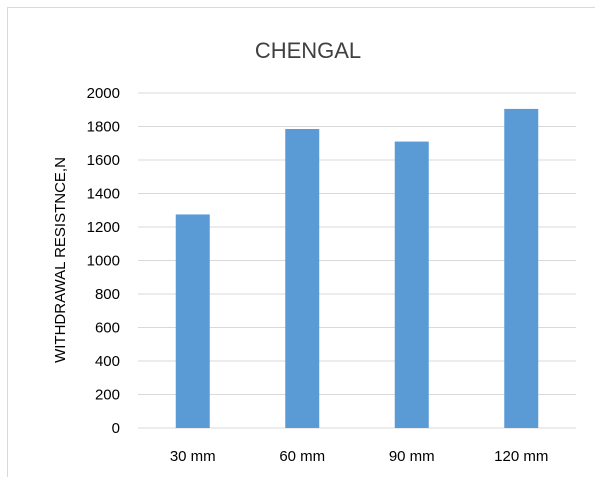  What do you see at coordinates (411, 284) in the screenshot?
I see `bar-90-mm` at bounding box center [411, 284].